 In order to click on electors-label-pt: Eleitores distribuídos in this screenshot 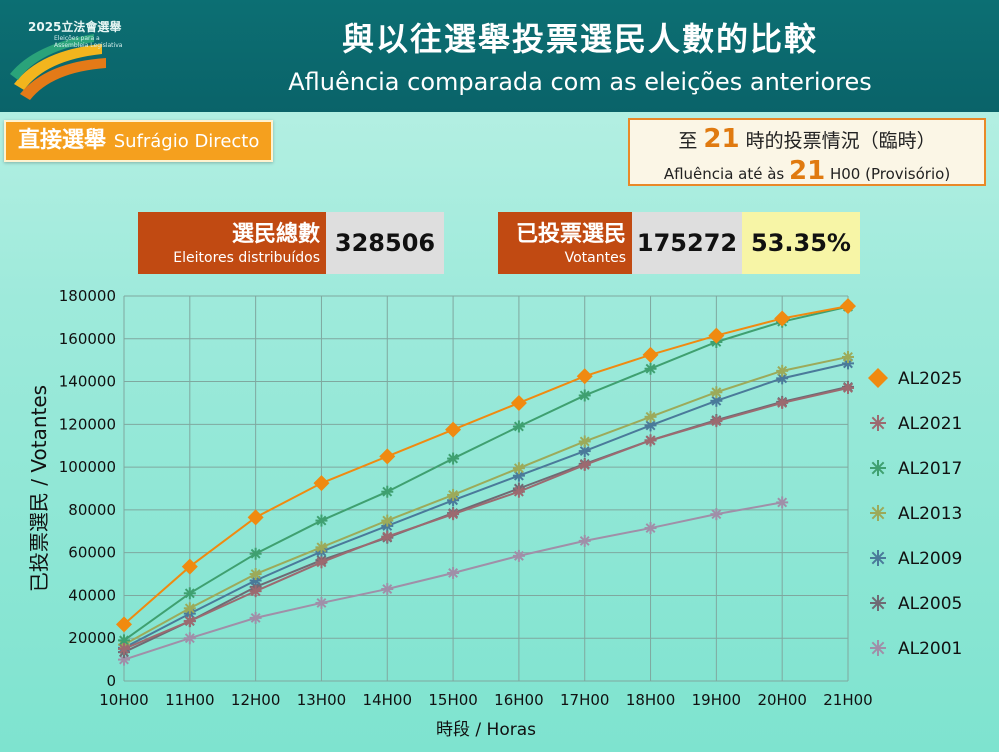, I will do `click(246, 258)`.